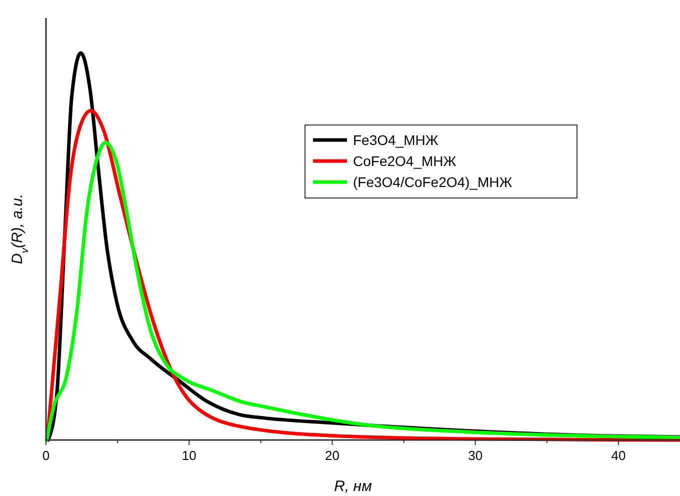 The height and width of the screenshot is (496, 680). Describe the element at coordinates (404, 161) in the screenshot. I see `legend-label: CoFe2O4_МНЖ` at that location.